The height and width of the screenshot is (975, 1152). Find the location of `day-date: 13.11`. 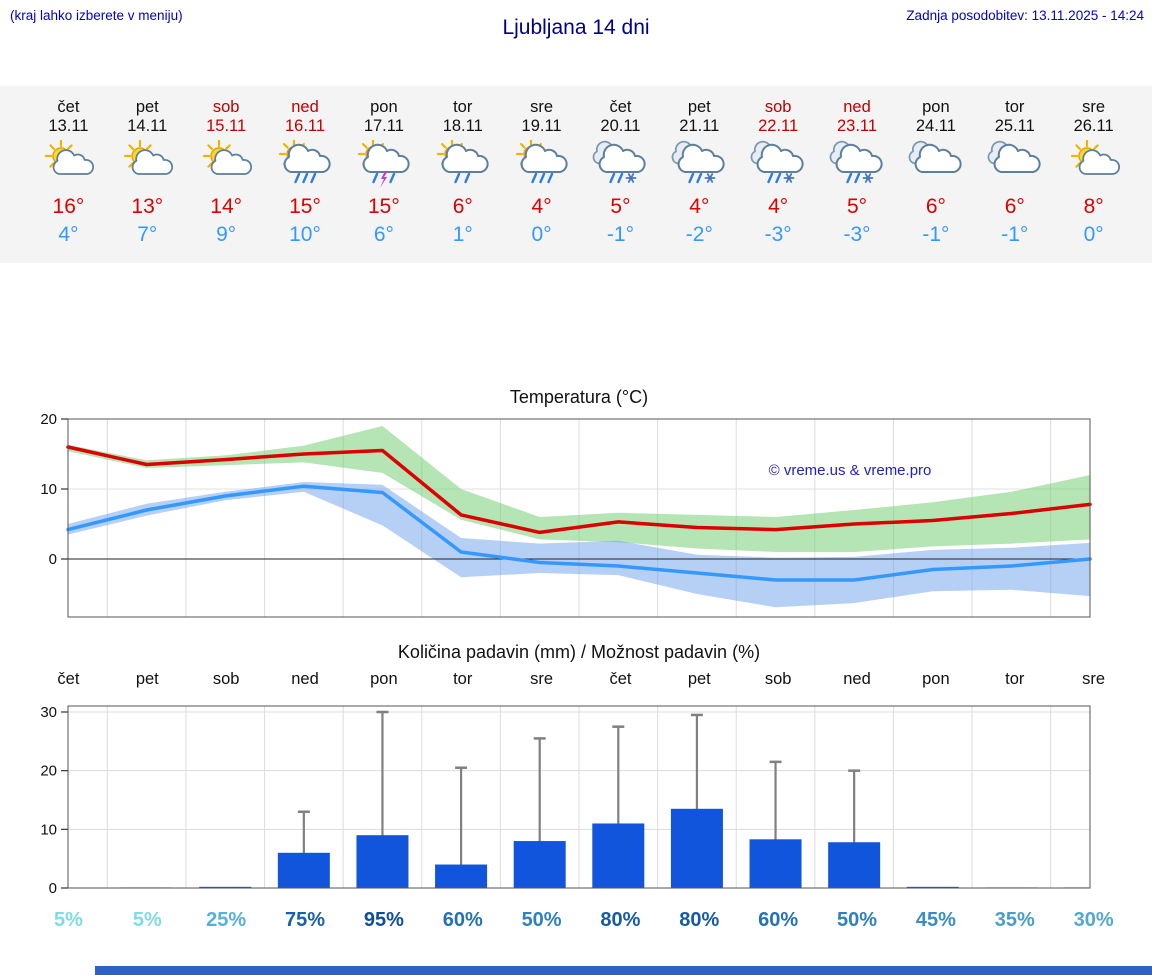

day-date: 13.11 is located at coordinates (68, 126).